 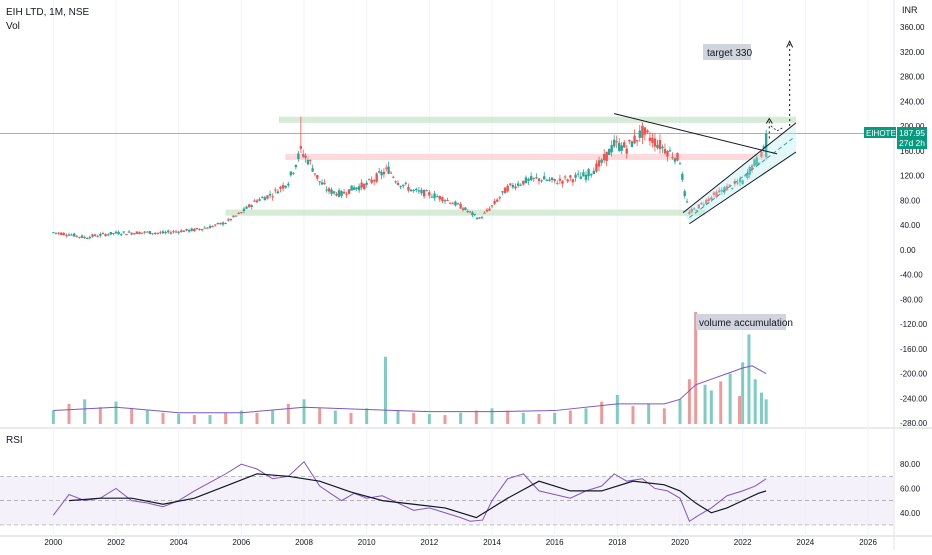 I want to click on x-tick-label: 2026, so click(x=868, y=542).